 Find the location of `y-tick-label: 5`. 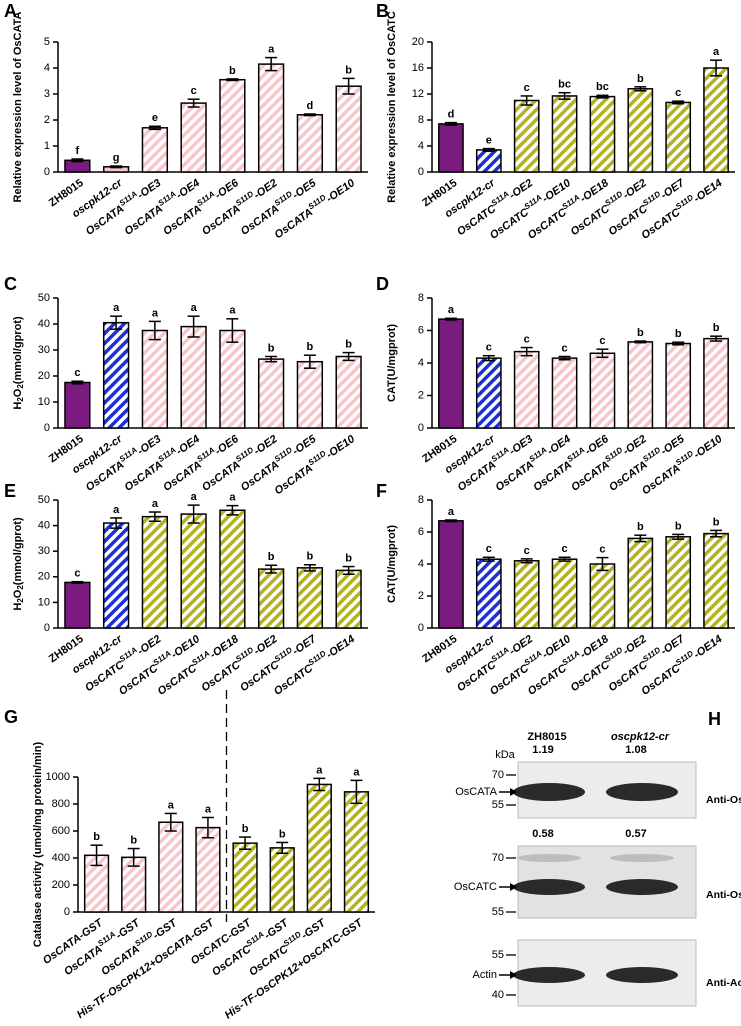

y-tick-label: 5 is located at coordinates (47, 42).